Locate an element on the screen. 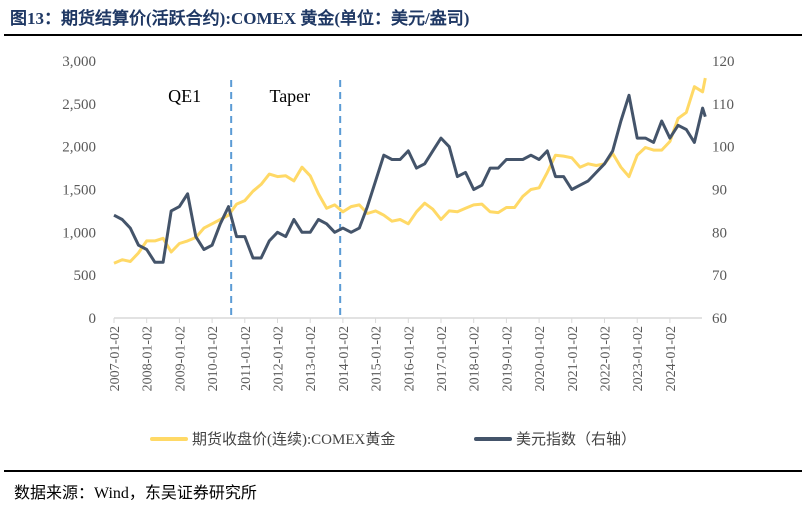 Image resolution: width=805 pixels, height=507 pixels. x-tick-label: 2021-01-02 is located at coordinates (573, 358).